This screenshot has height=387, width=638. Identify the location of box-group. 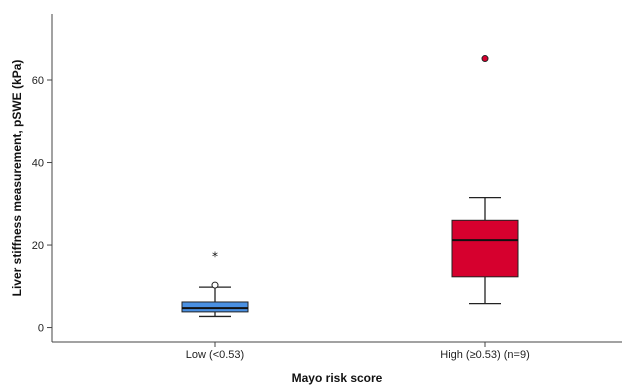
(485, 180).